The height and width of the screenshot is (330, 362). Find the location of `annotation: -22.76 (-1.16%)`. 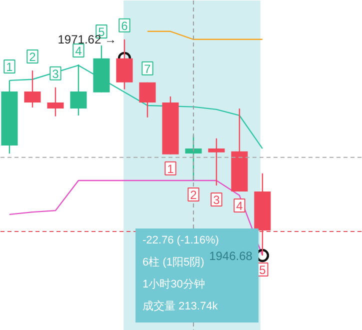

annotation: -22.76 (-1.16%) is located at coordinates (180, 240).